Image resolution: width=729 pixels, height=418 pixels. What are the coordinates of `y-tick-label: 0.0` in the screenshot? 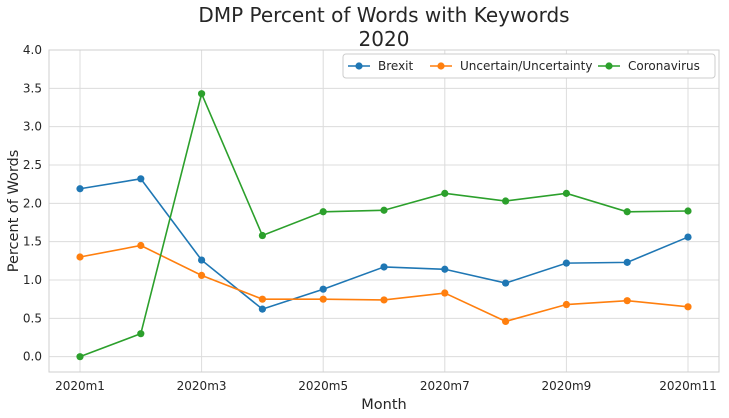 It's located at (32, 357).